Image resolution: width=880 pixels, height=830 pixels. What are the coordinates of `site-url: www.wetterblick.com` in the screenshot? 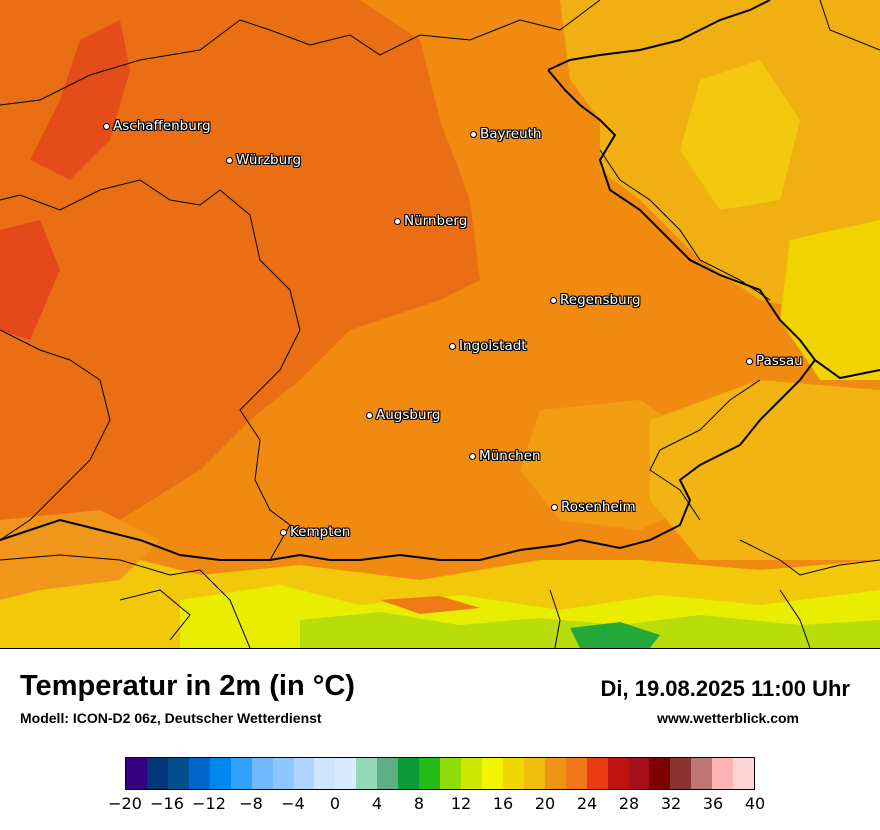 It's located at (728, 718).